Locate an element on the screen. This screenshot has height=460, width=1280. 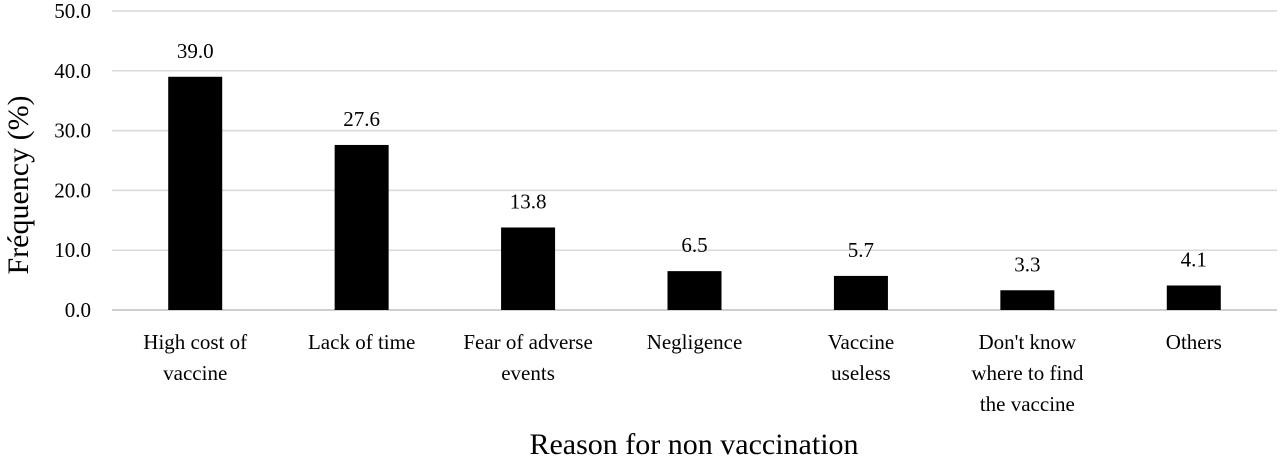
y-axis-title: Fréquency (%) is located at coordinates (18, 184).